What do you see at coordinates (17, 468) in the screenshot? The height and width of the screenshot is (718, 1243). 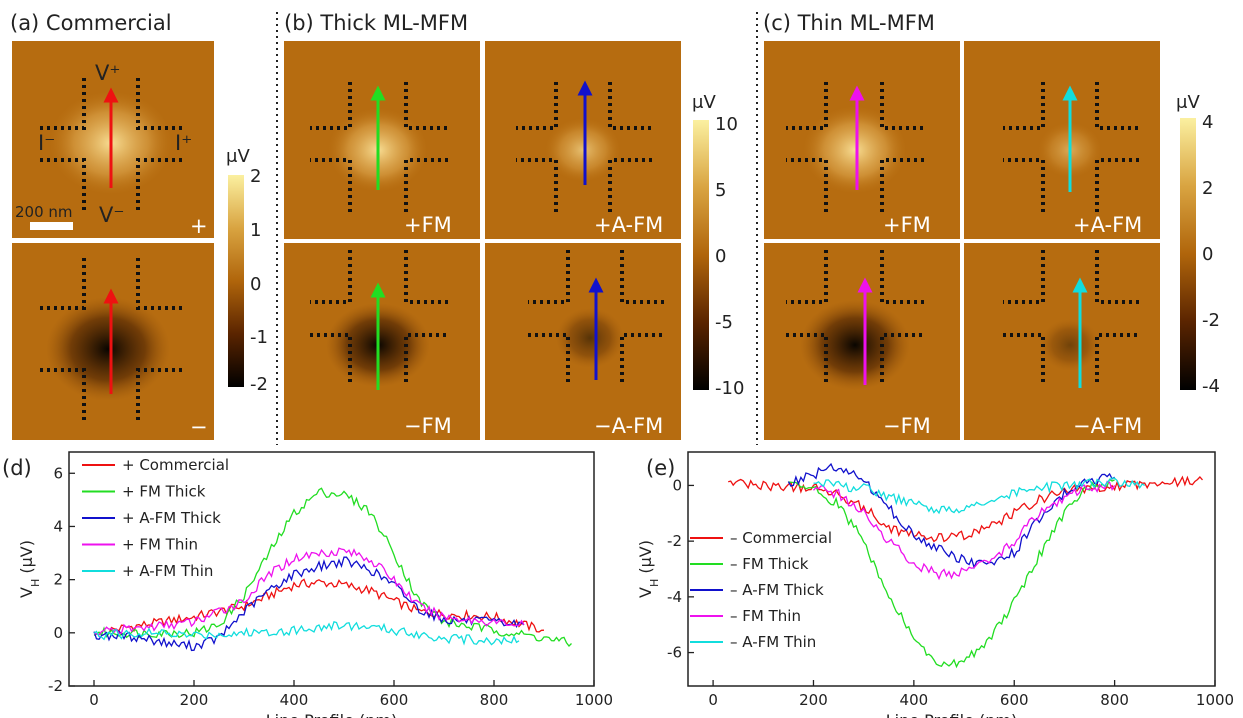 I see `chart-d-label: (d)` at bounding box center [17, 468].